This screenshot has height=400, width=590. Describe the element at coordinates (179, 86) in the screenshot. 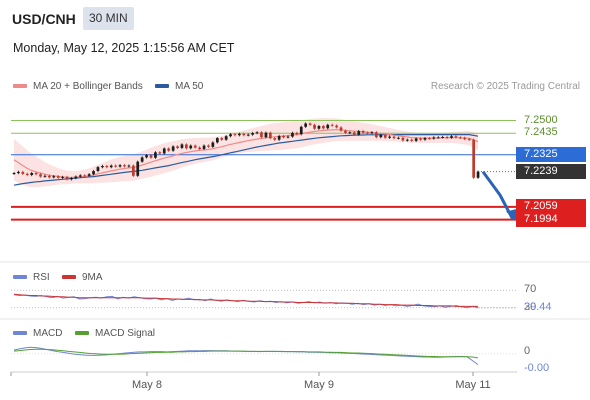

I see `legend-ma50: MA 50` at that location.